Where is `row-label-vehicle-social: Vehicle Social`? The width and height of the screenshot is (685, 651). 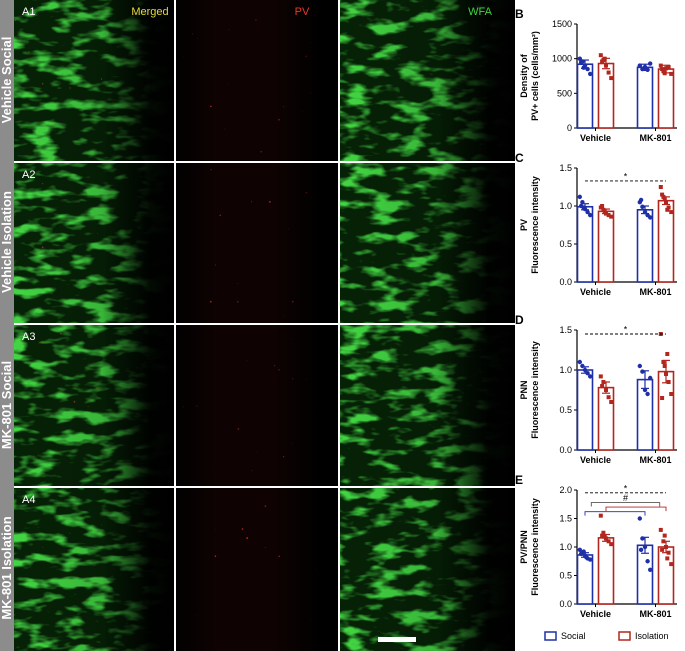 row-label-vehicle-social: Vehicle Social is located at coordinates (7, 80).